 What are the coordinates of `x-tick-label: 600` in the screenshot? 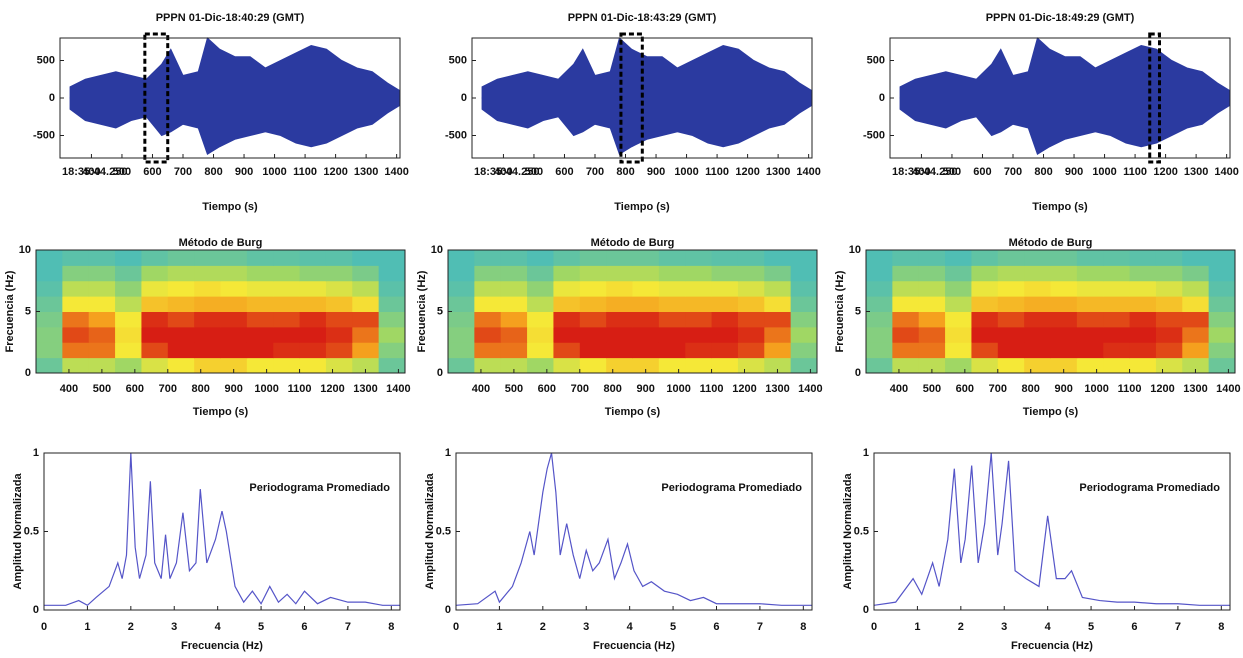 It's located at (547, 389).